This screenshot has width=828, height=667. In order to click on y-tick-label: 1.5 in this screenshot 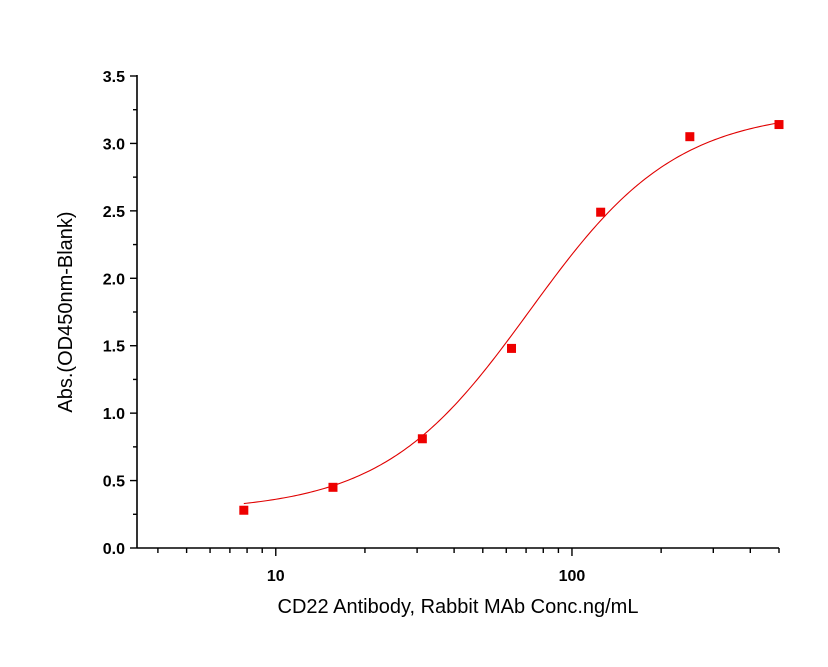, I will do `click(114, 347)`.